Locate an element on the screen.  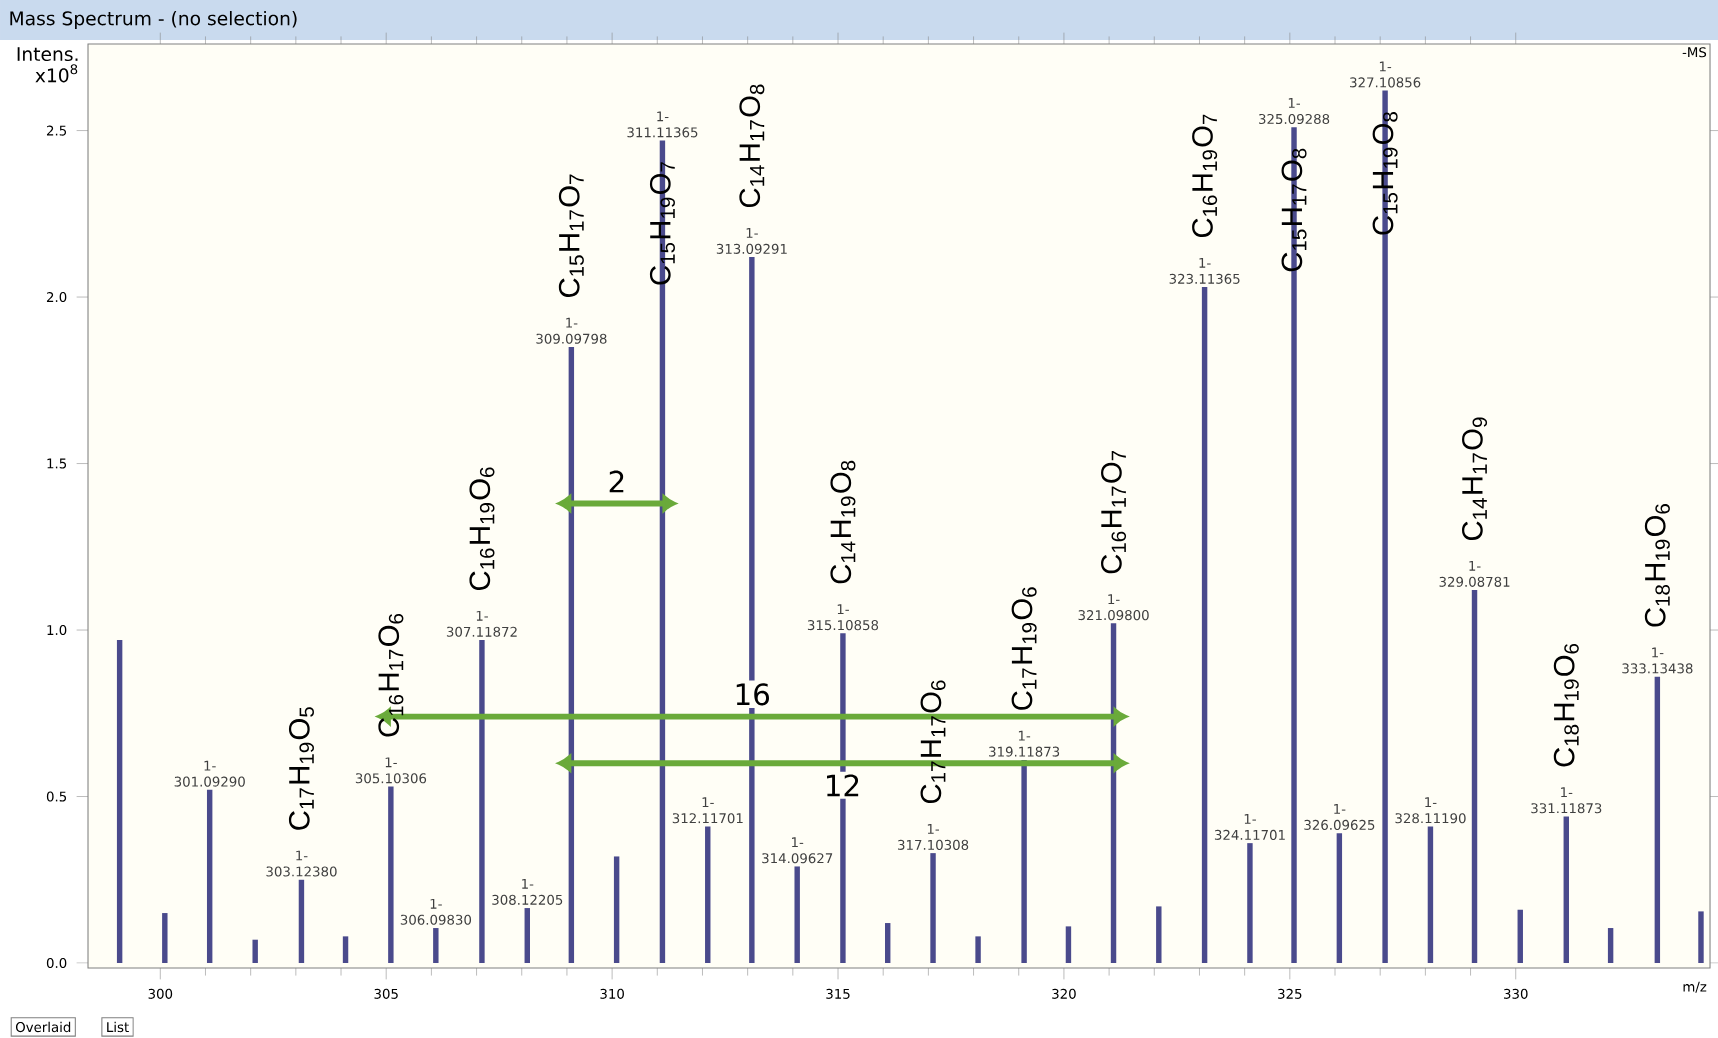
annotation: C$_{17}$H$_{17}$O$_{6}$ is located at coordinates (933, 742).